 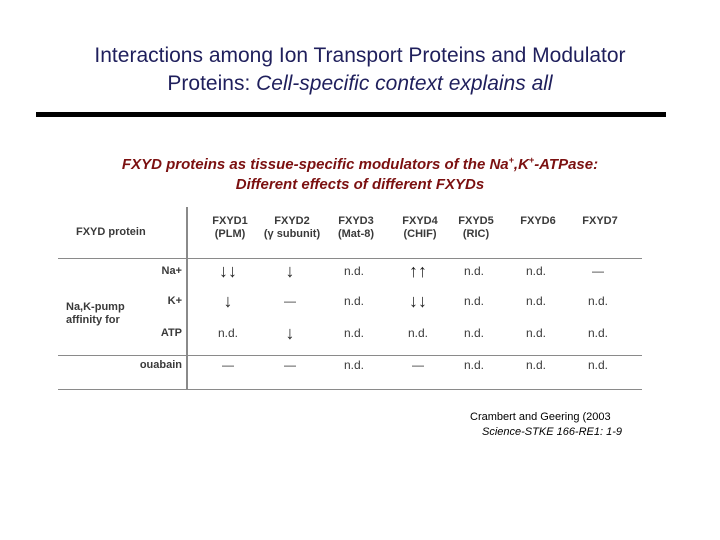 I want to click on column-header-name: FXYD2, so click(x=292, y=221).